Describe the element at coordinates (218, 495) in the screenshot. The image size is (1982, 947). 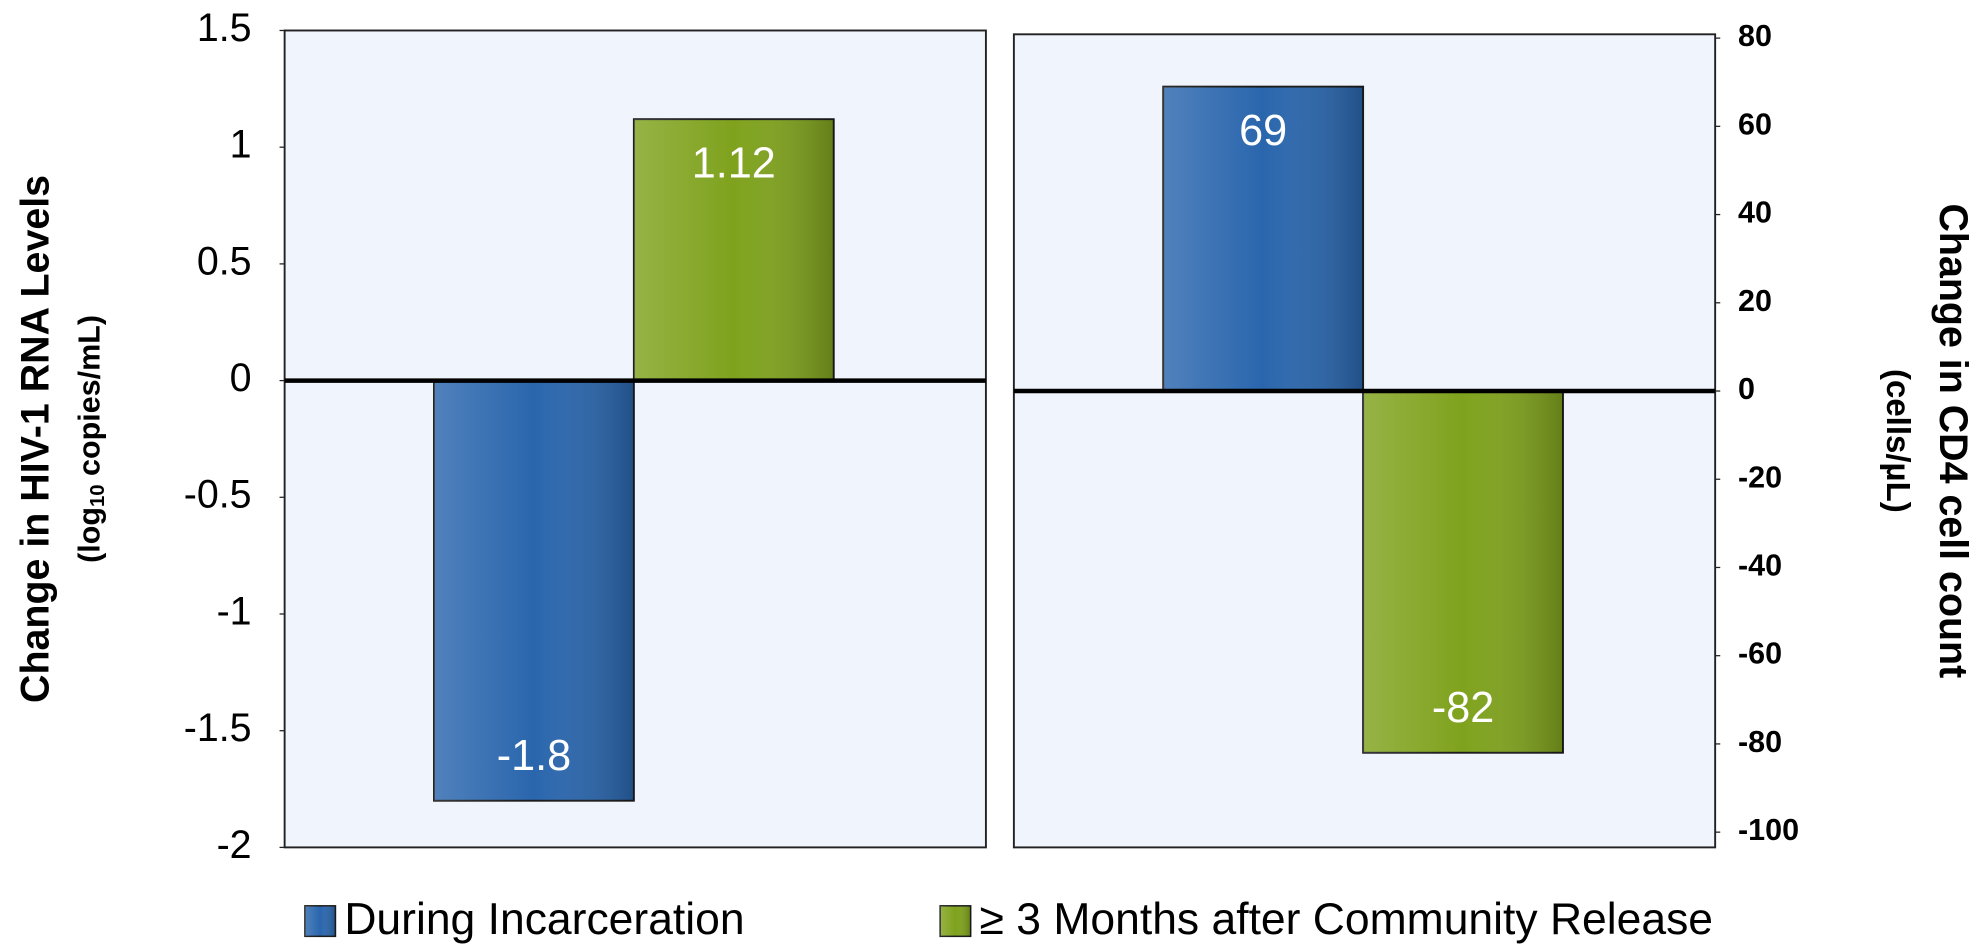
I see `y-tick-label: -0.5` at that location.